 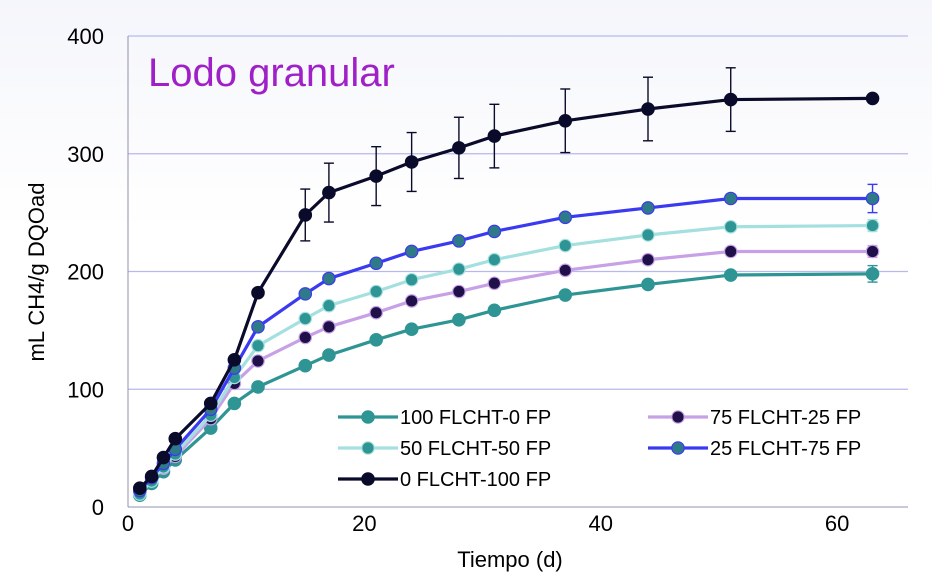 I want to click on x-axis-label: Tiempo (d), so click(x=510, y=559).